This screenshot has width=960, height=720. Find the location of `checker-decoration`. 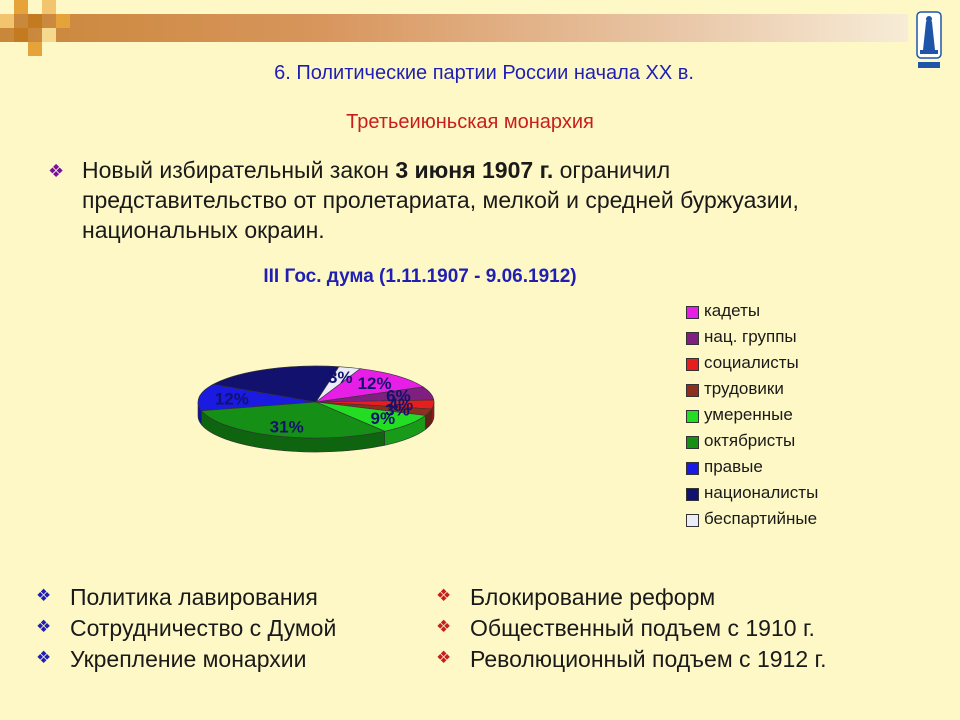

checker-decoration is located at coordinates (40, 30).